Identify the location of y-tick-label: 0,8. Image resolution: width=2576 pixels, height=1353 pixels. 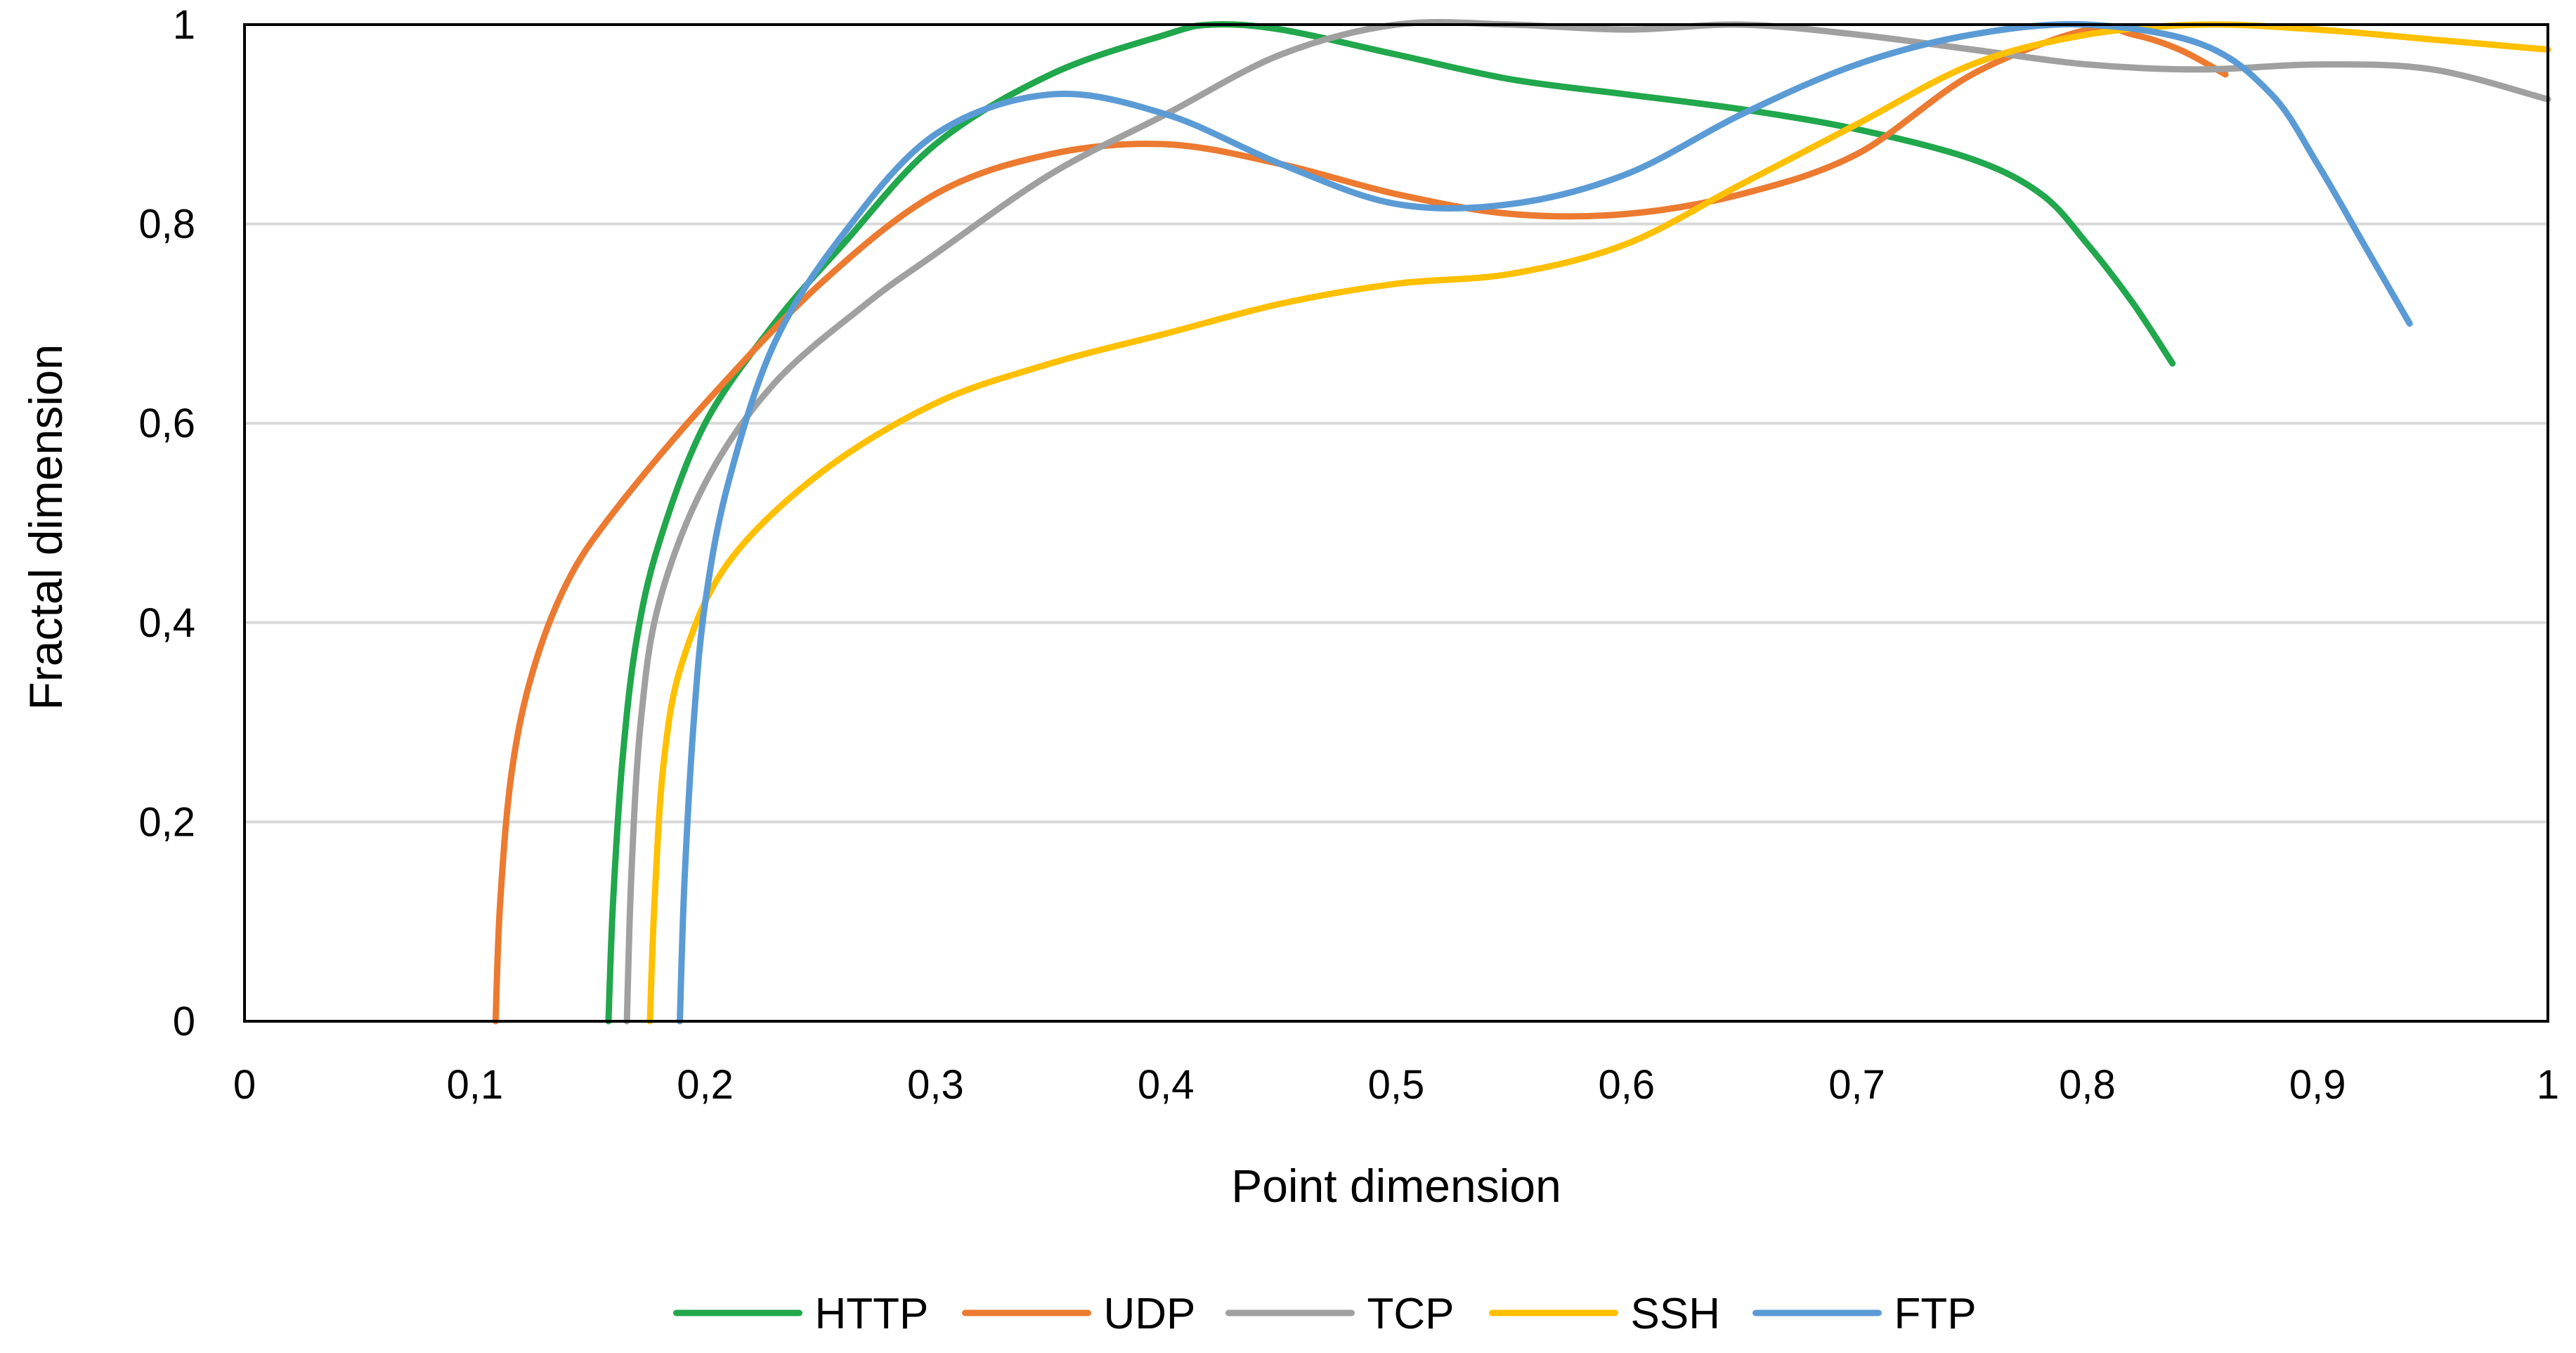
(166, 224).